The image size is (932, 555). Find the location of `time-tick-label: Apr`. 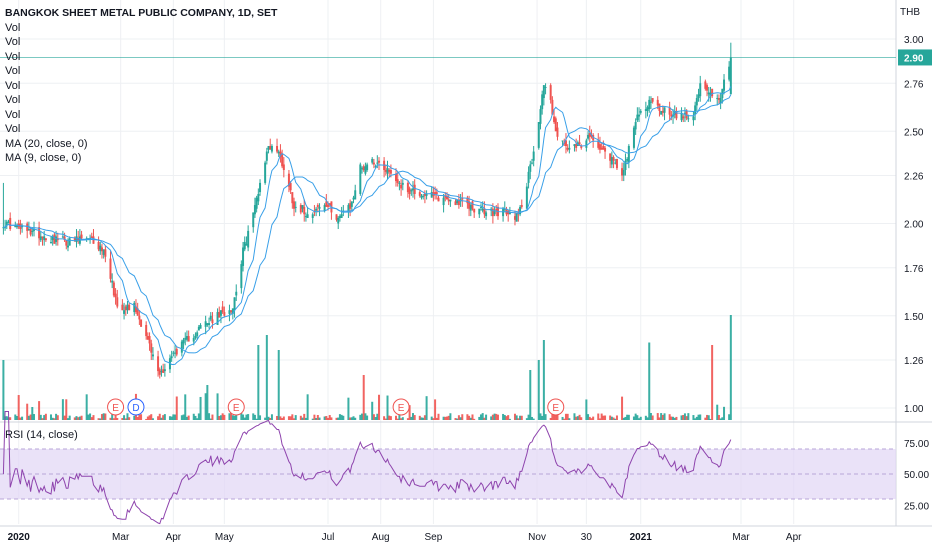

time-tick-label: Apr is located at coordinates (174, 537).